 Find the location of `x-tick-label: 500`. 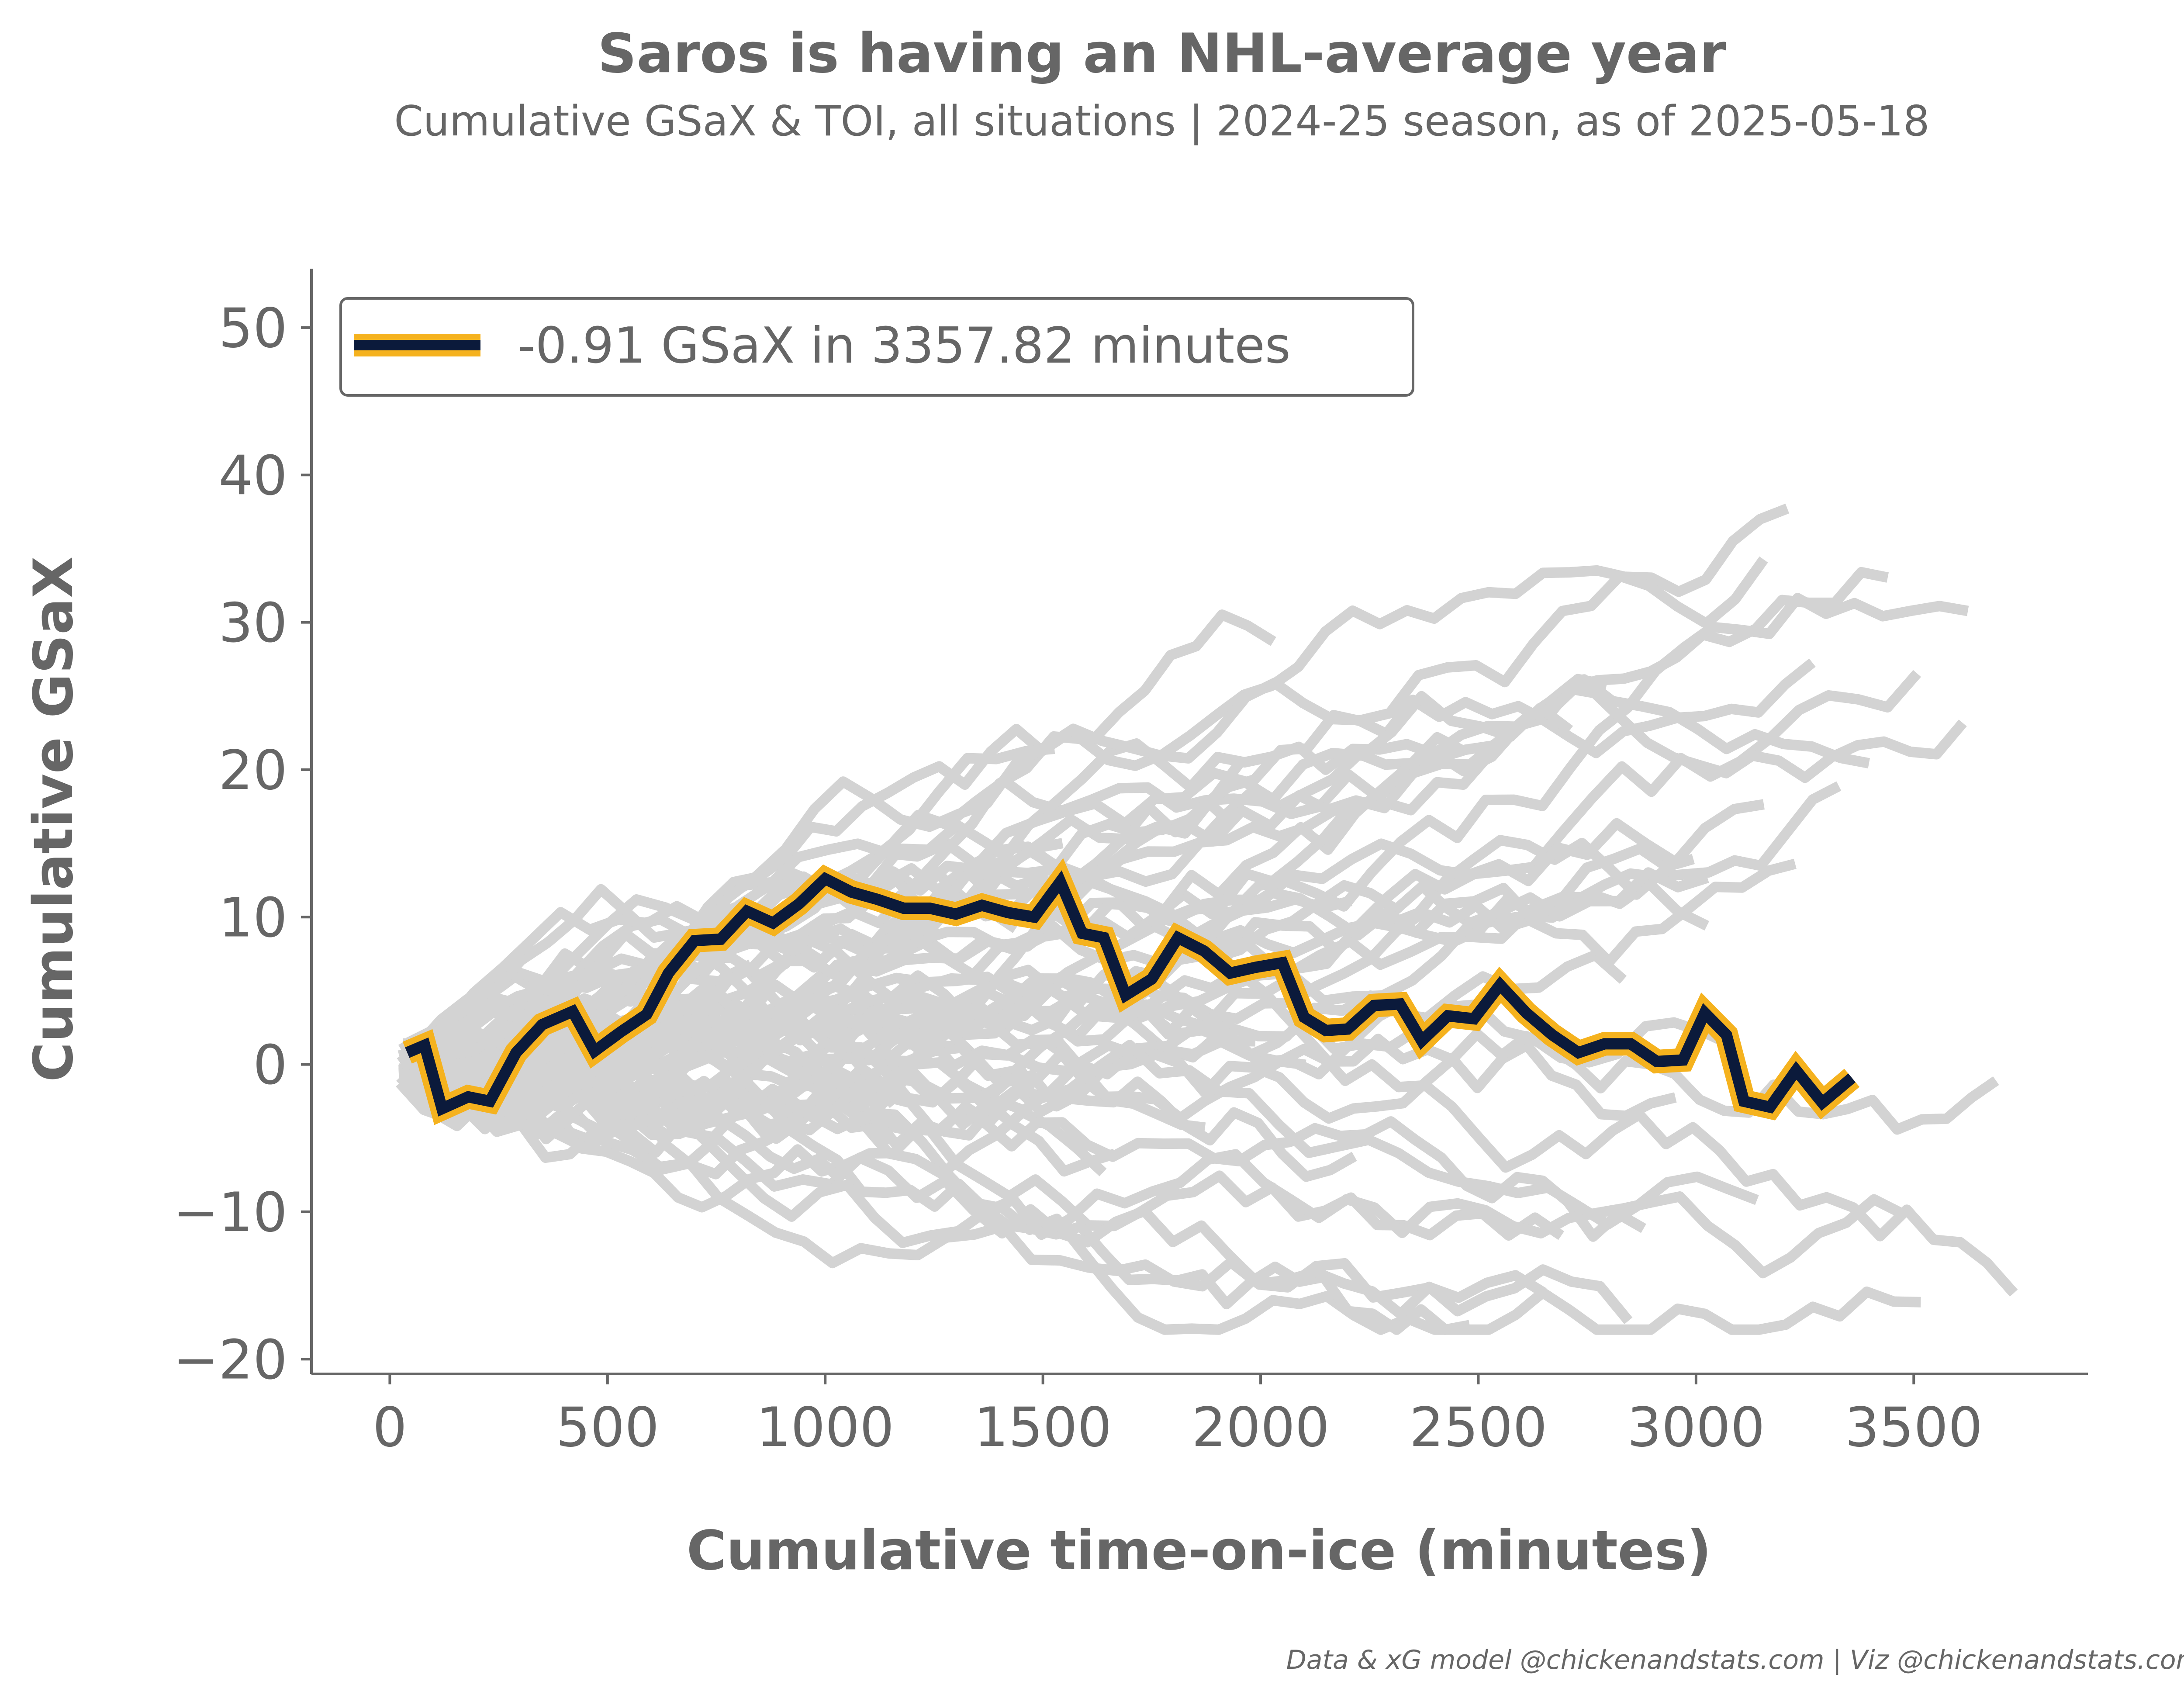

x-tick-label: 500 is located at coordinates (607, 1427).